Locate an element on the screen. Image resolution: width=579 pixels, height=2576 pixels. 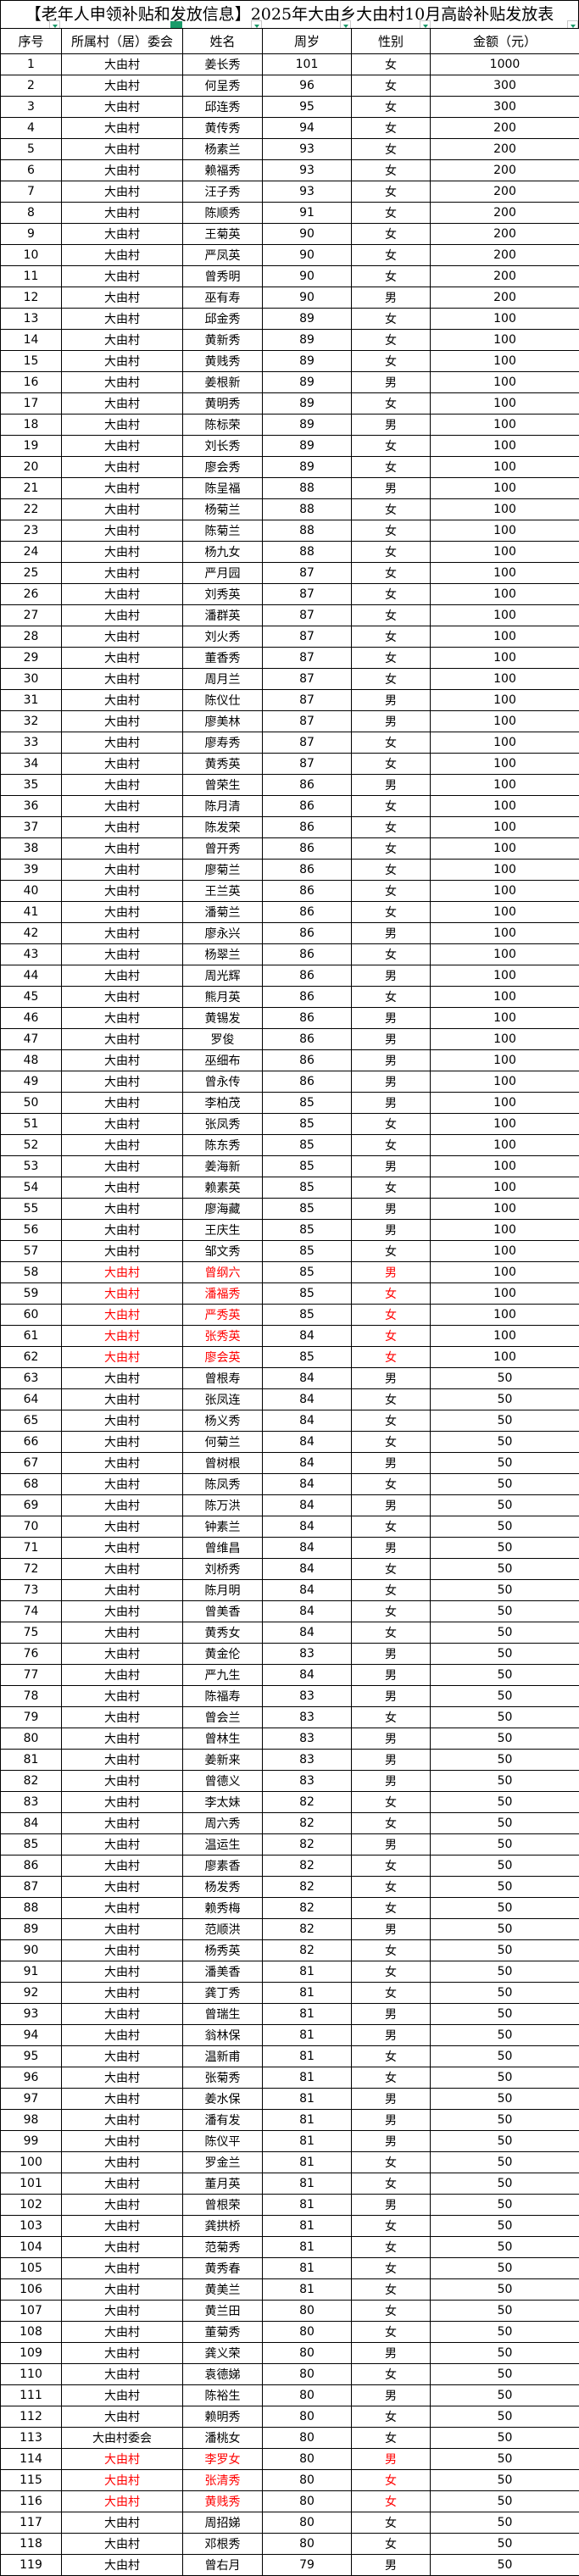
cell-name: 姜长秀 is located at coordinates (222, 64).